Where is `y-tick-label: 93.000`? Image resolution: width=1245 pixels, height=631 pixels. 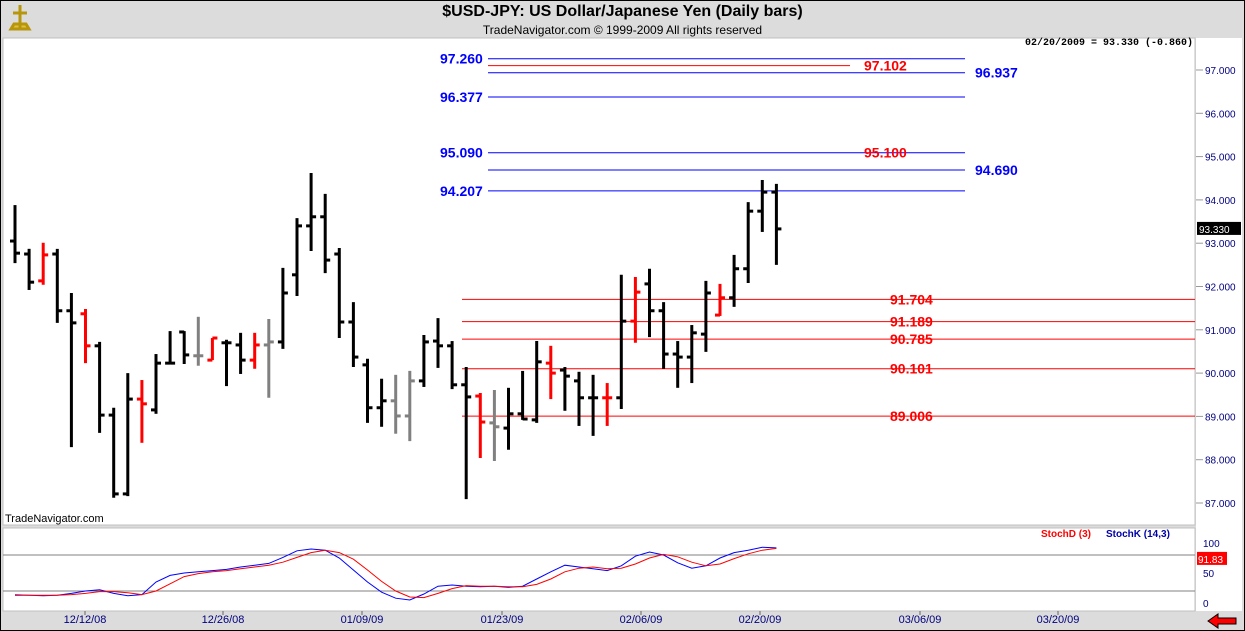
y-tick-label: 93.000 is located at coordinates (1220, 244).